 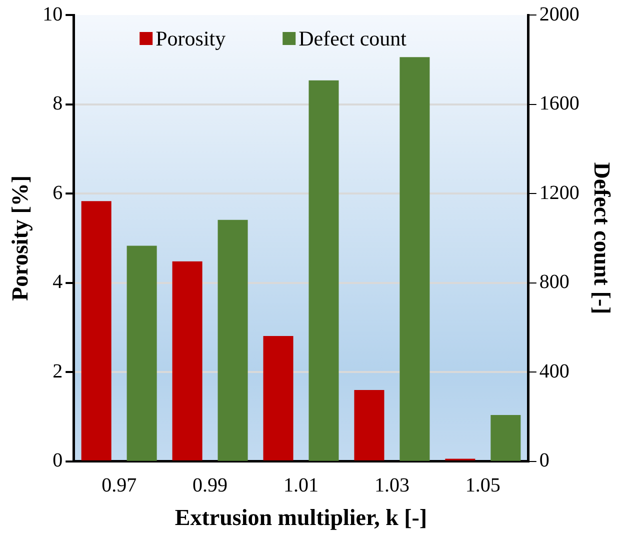 I want to click on y-tick-label: 6, so click(x=57, y=193).